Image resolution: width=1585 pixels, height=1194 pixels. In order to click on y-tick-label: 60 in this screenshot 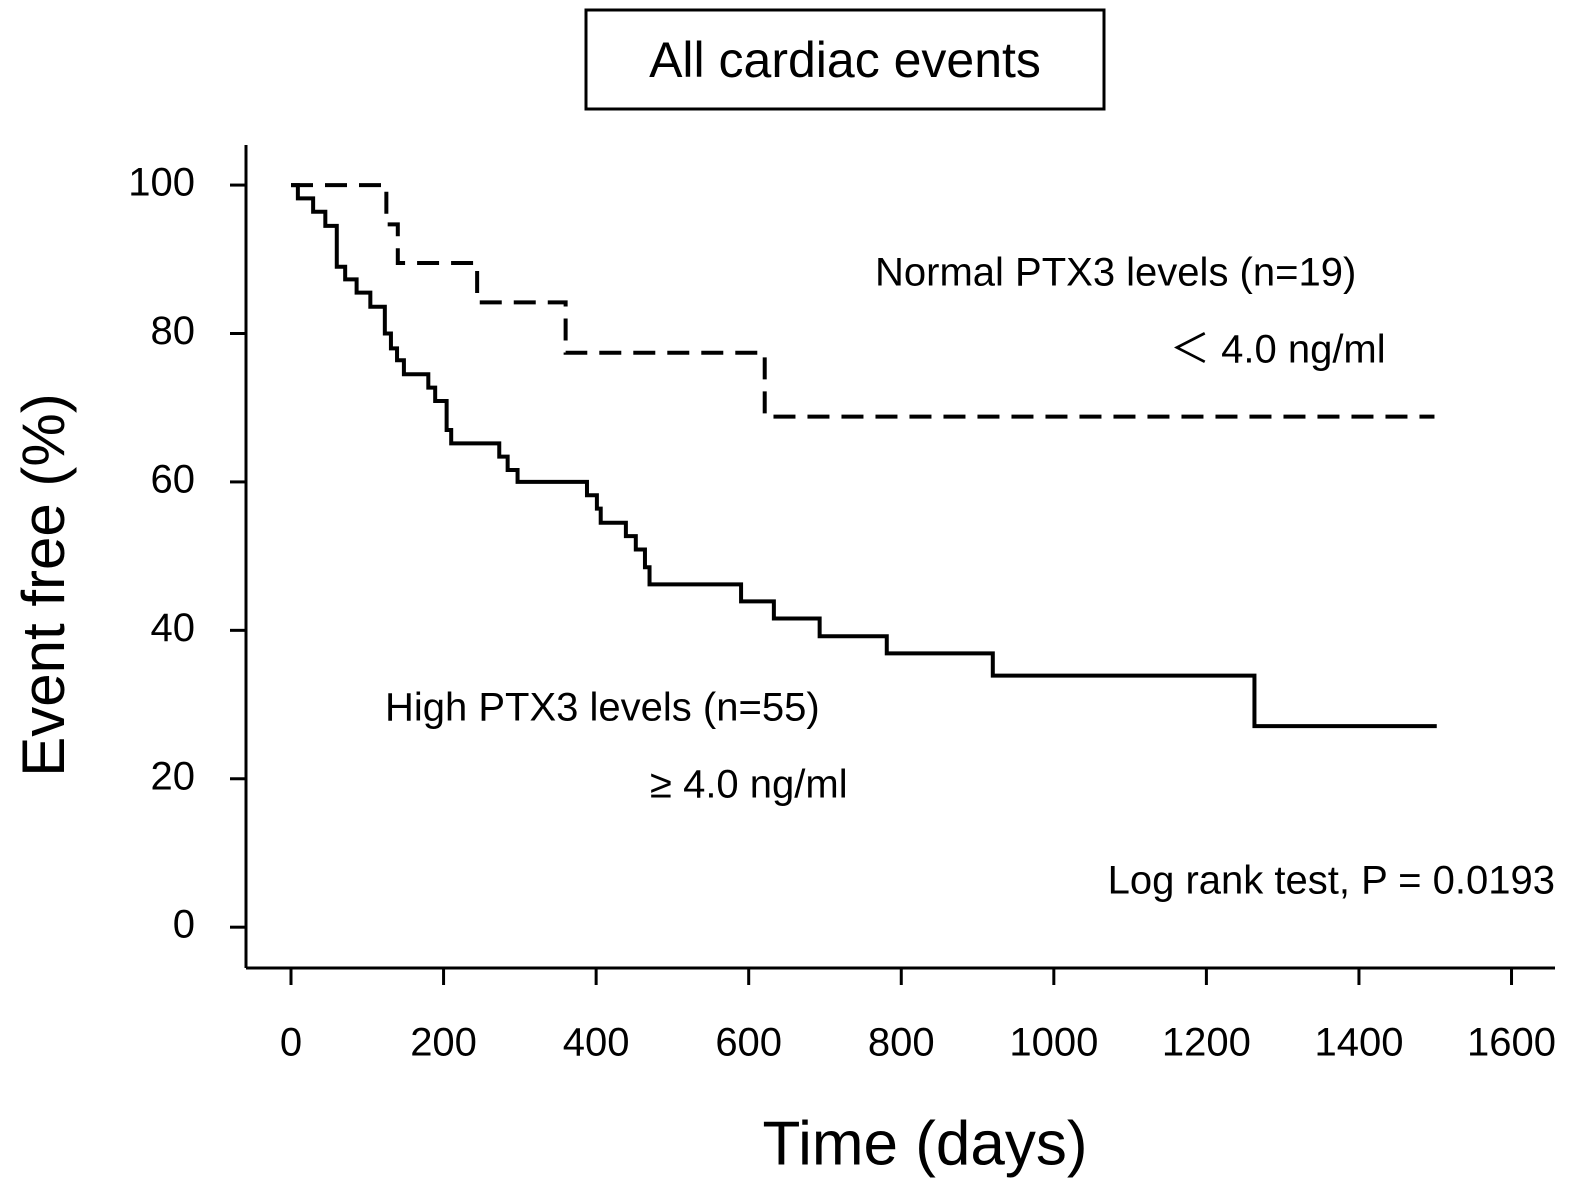, I will do `click(173, 479)`.